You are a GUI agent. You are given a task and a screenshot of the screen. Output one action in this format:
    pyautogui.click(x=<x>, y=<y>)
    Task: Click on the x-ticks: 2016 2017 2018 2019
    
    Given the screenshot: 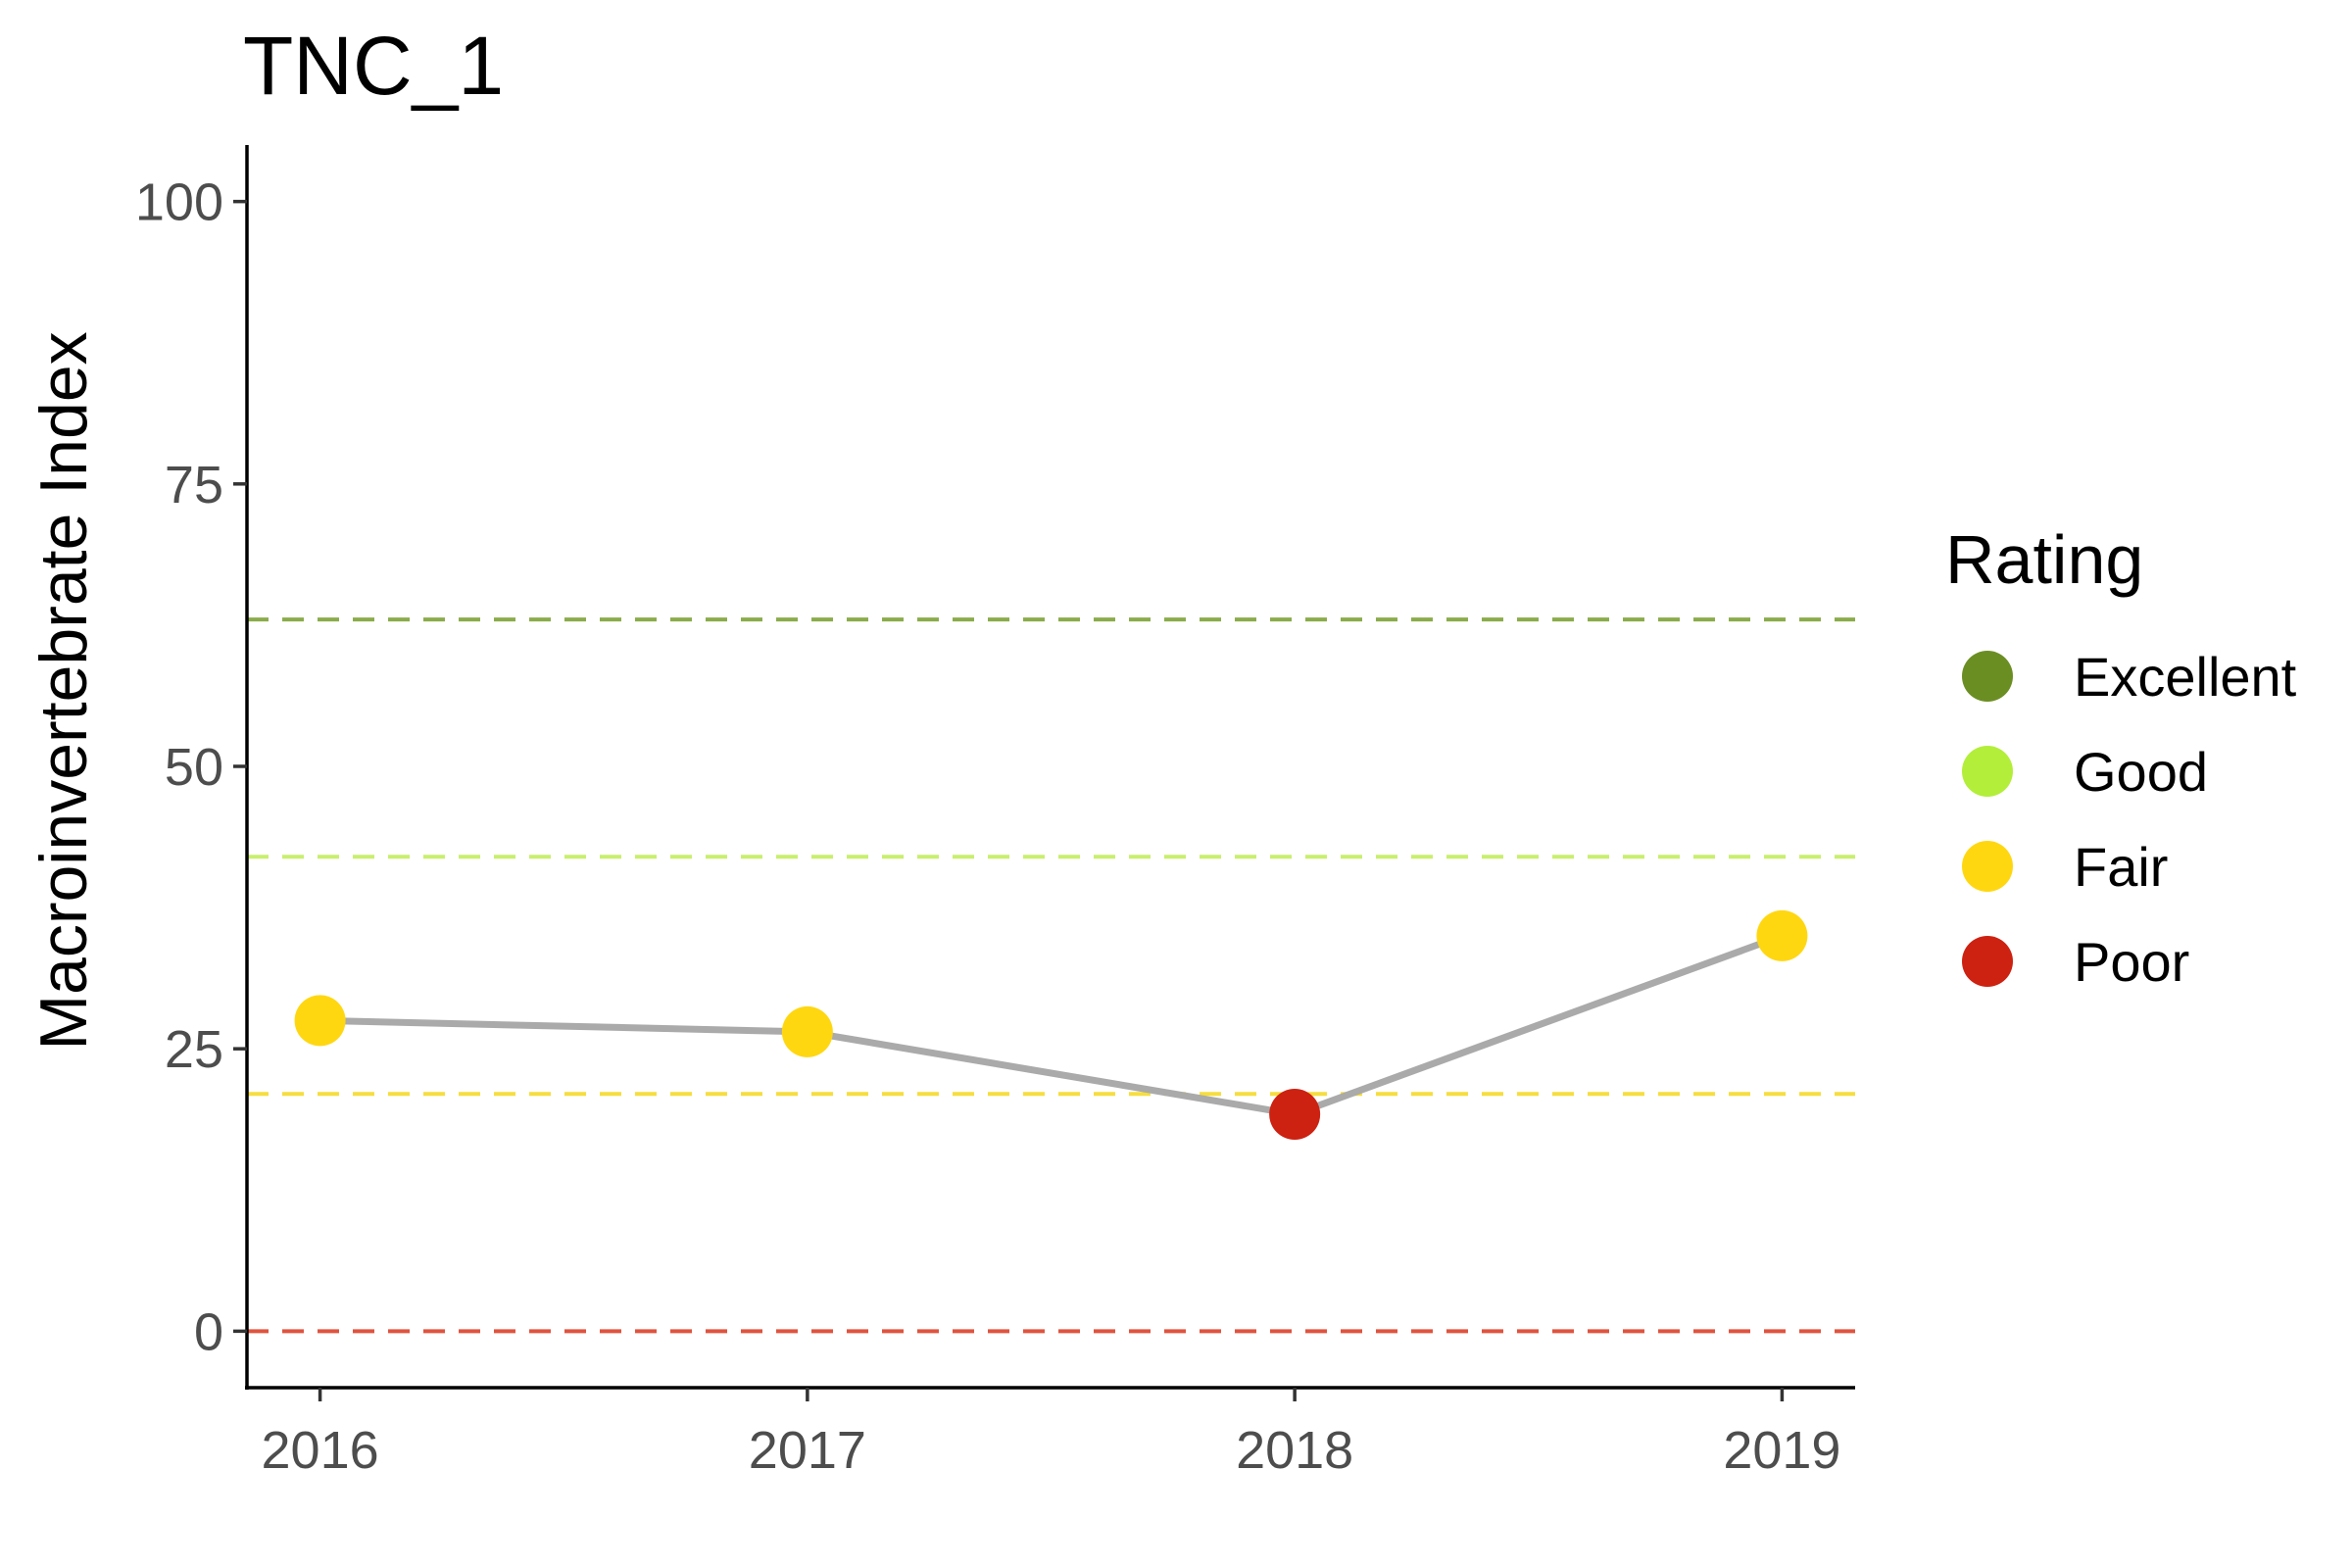 What is the action you would take?
    pyautogui.click(x=1051, y=1434)
    